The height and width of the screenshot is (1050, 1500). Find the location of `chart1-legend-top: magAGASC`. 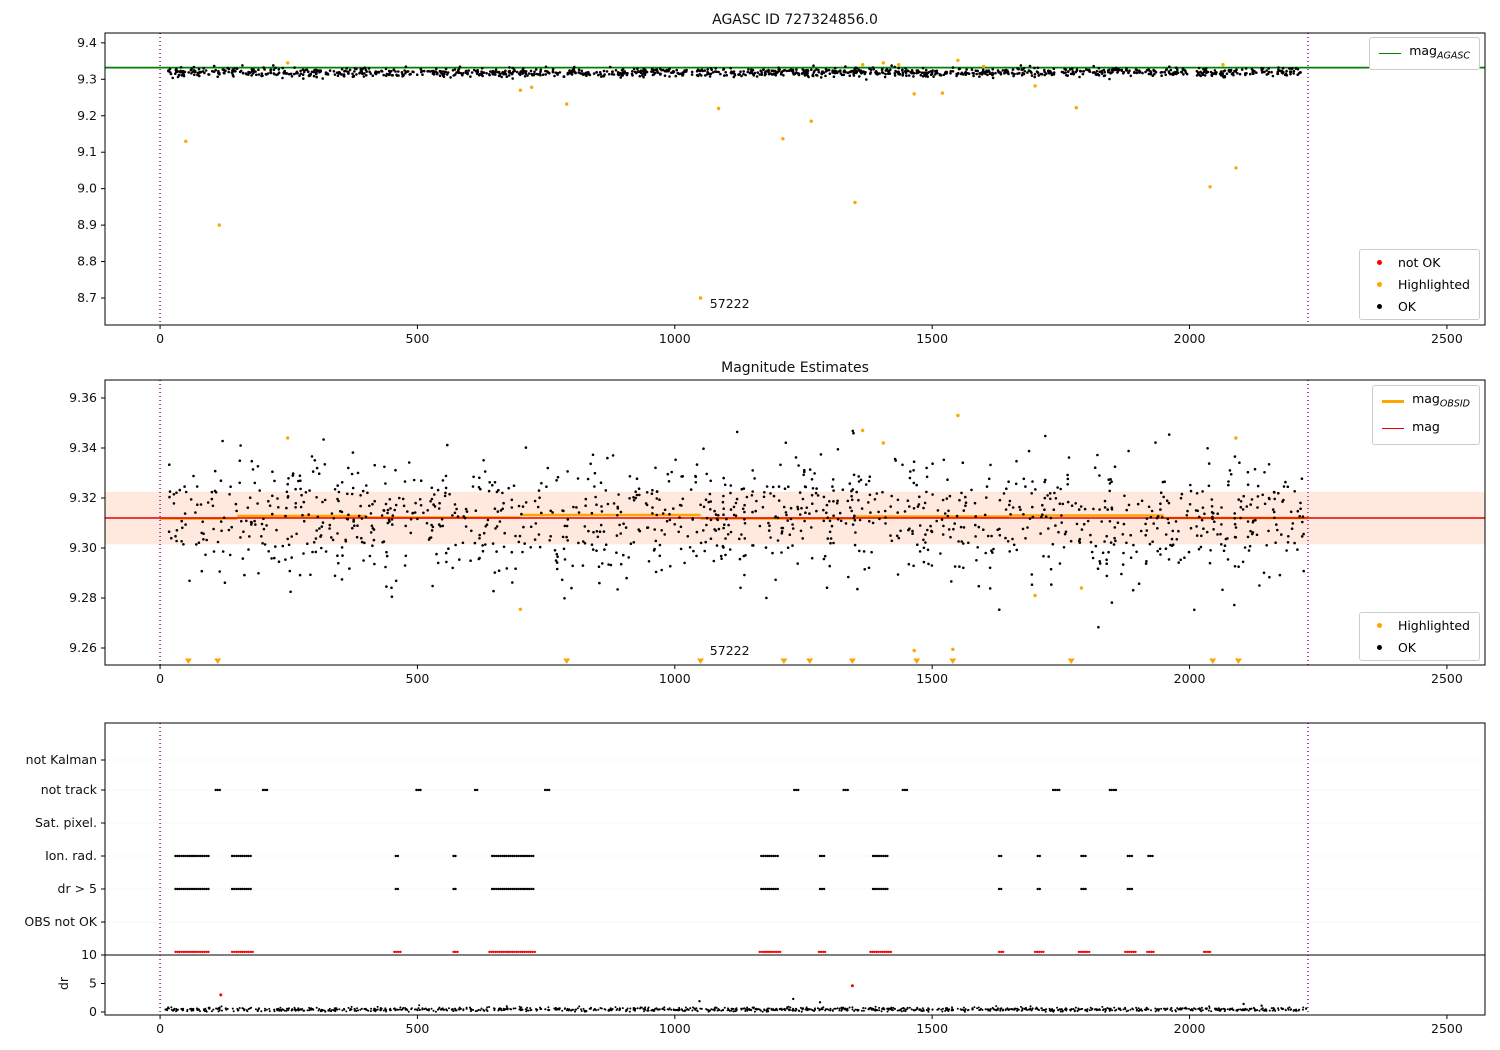

chart1-legend-top: magAGASC is located at coordinates (1424, 53).